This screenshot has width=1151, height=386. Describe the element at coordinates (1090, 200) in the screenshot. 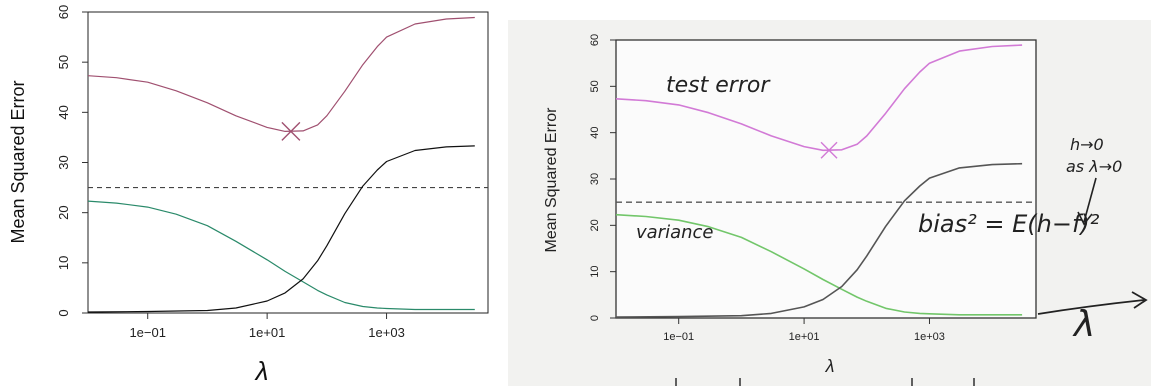

I see `annotation-arrow` at that location.